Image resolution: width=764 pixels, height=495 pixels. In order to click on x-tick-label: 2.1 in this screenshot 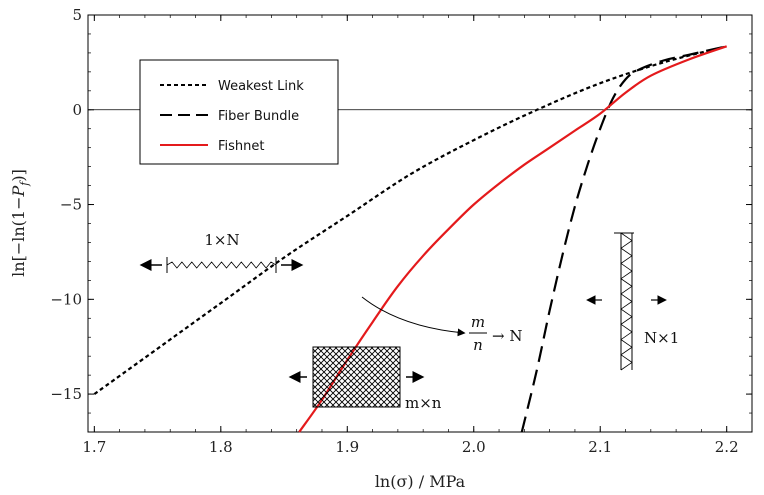, I will do `click(600, 447)`.